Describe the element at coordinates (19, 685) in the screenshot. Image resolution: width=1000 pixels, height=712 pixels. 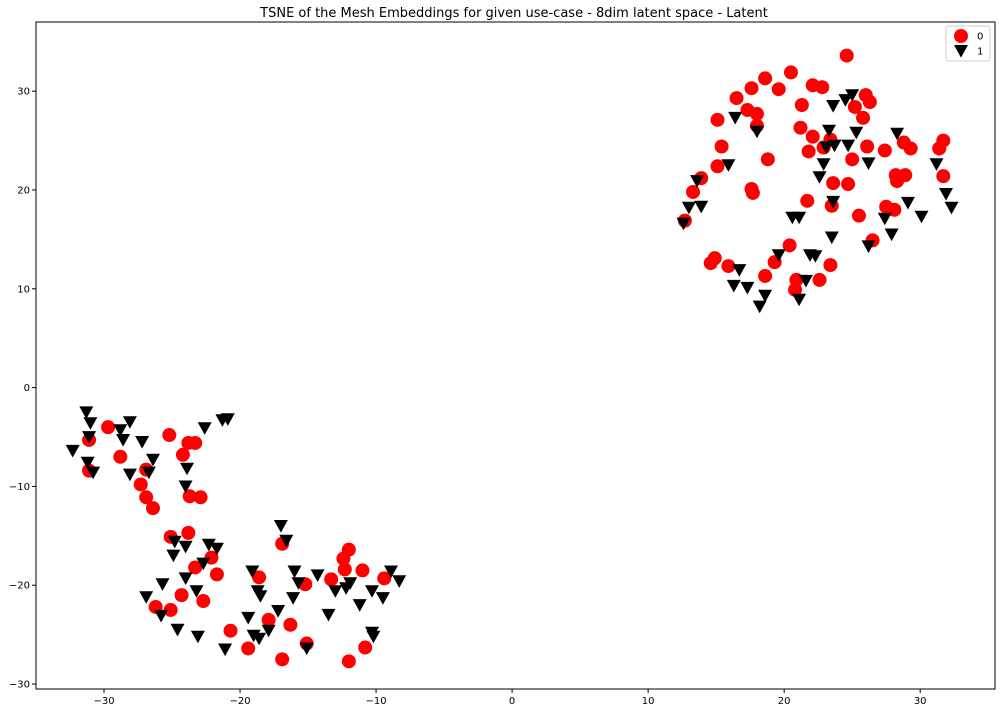
I see `y-tick-label: −30` at that location.